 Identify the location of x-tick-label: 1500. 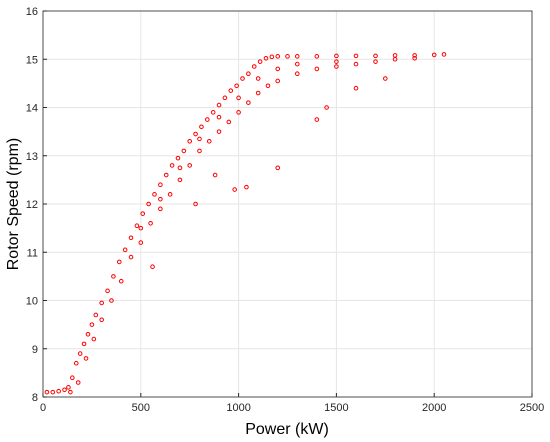
(336, 408).